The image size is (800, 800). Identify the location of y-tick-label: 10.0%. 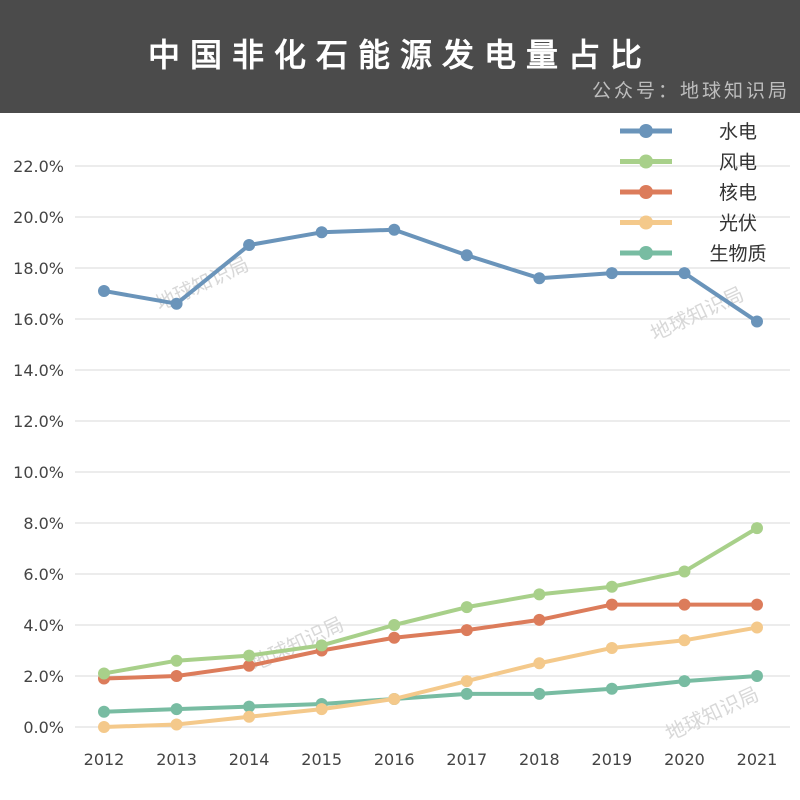
(38, 472).